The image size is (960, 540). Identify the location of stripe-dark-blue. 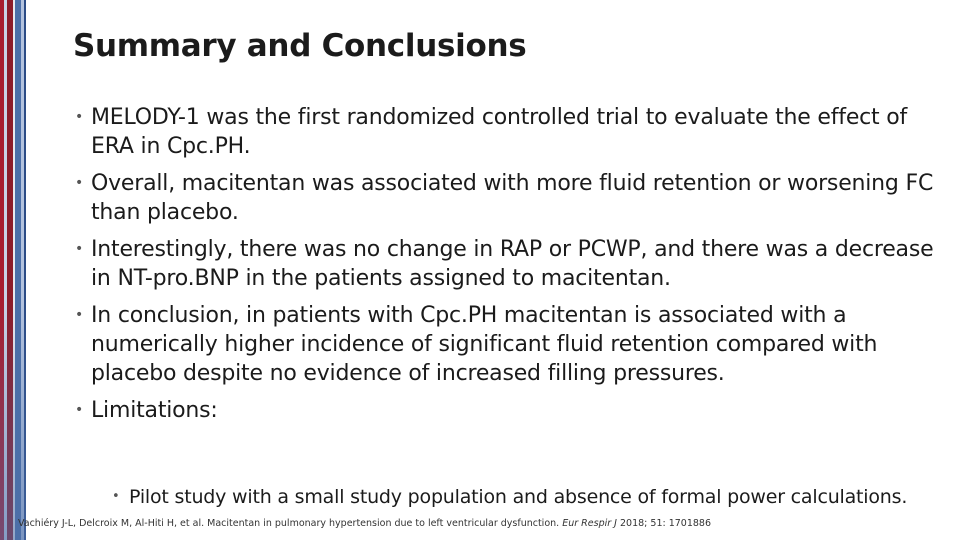
(25, 270).